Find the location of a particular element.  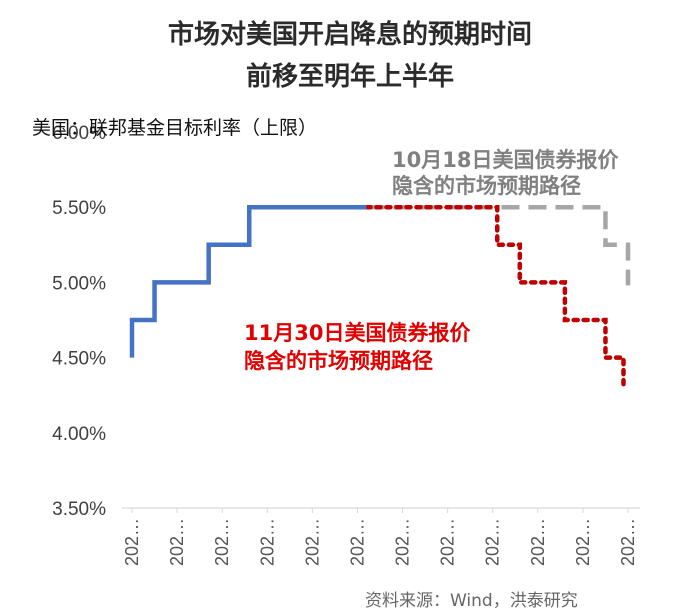

y-tick-label: 5.00% is located at coordinates (79, 283).